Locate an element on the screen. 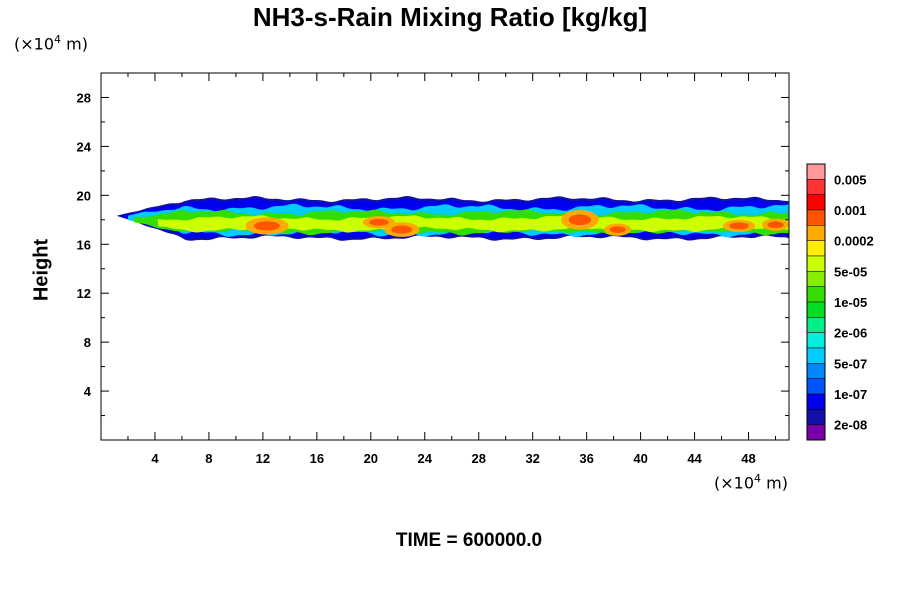  colorbar-label: 0.0002 is located at coordinates (854, 241).